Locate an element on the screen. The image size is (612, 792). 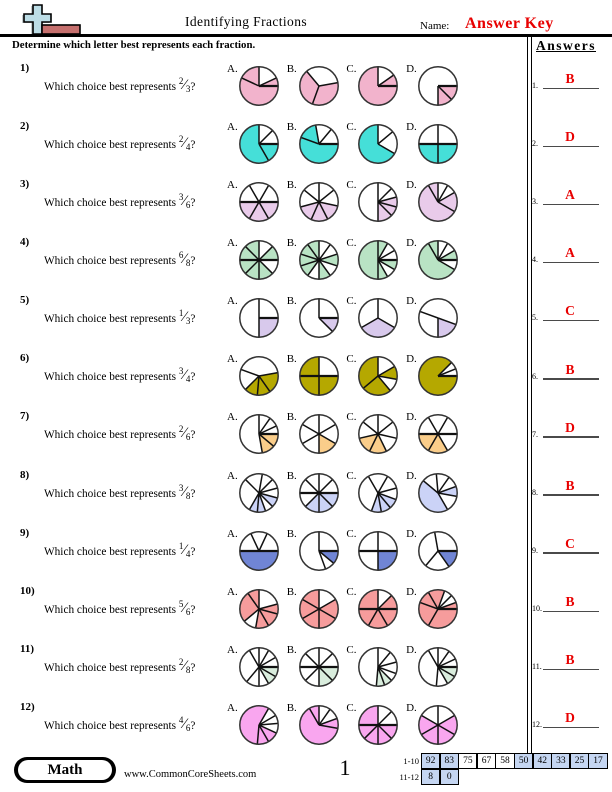
score-cell: 75 is located at coordinates (468, 761).